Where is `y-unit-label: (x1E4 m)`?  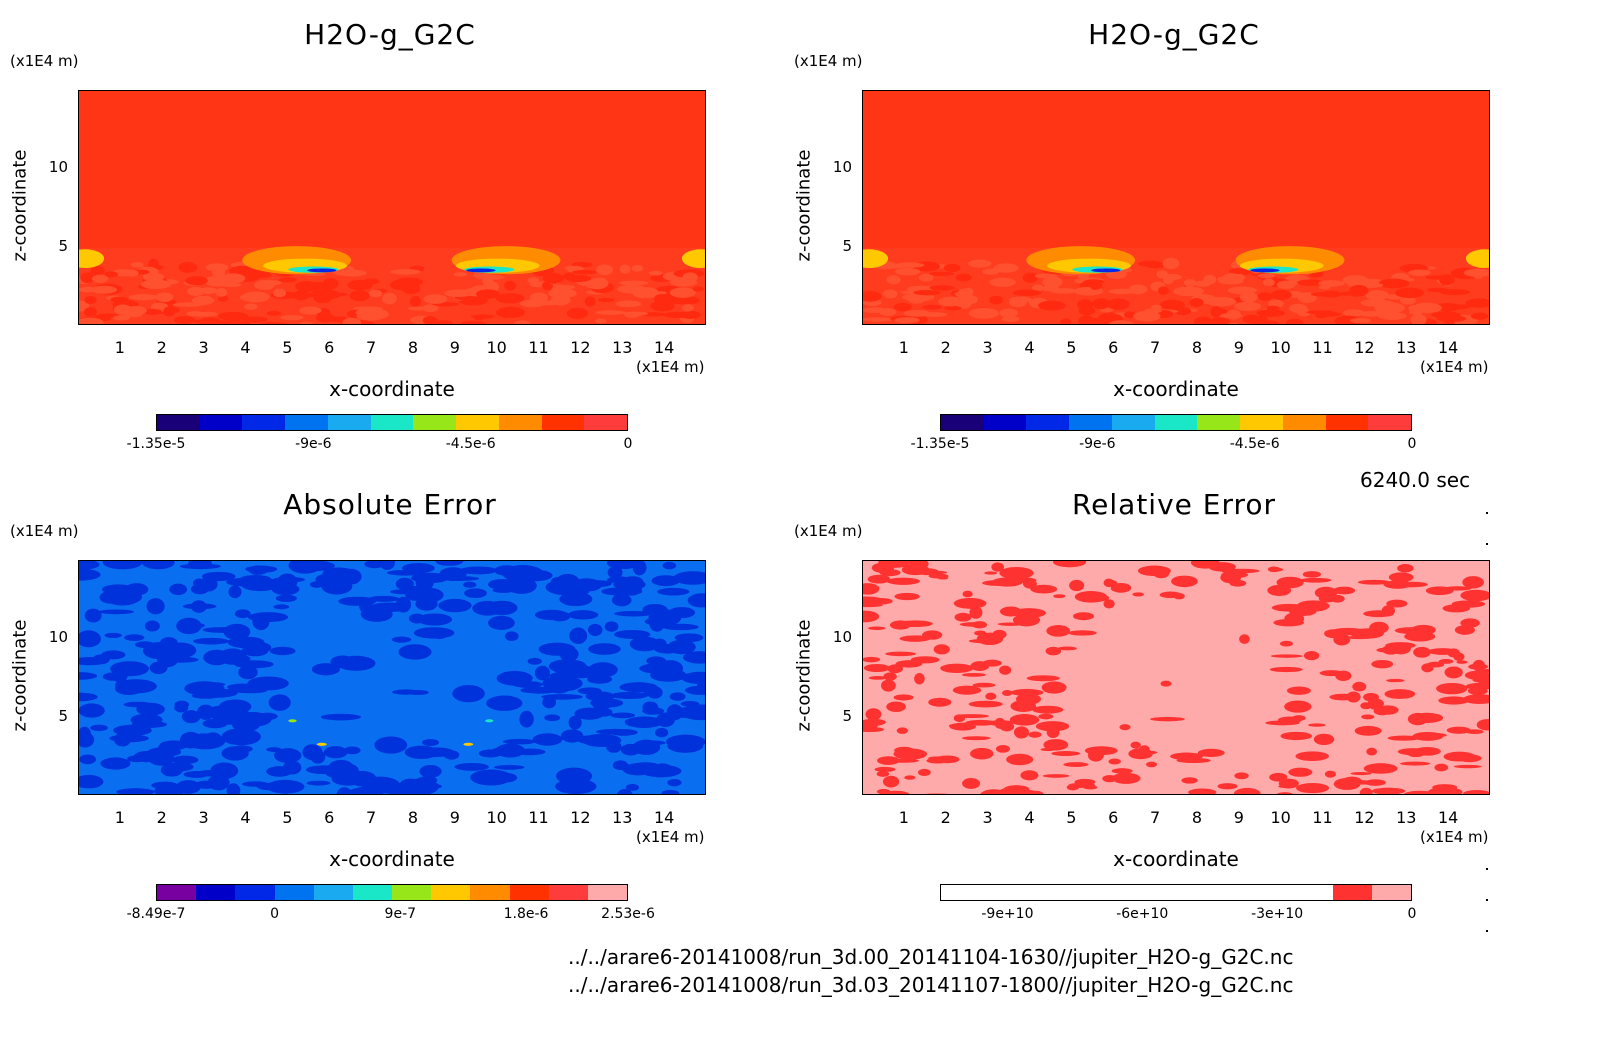 y-unit-label: (x1E4 m) is located at coordinates (828, 61).